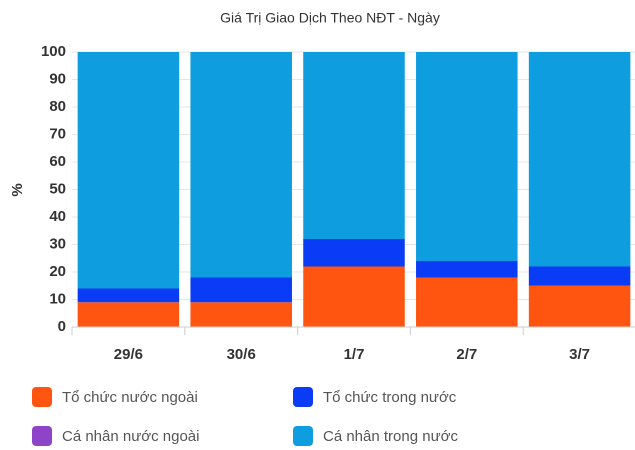  I want to click on legend-label: Cá nhân trong nước, so click(390, 436).